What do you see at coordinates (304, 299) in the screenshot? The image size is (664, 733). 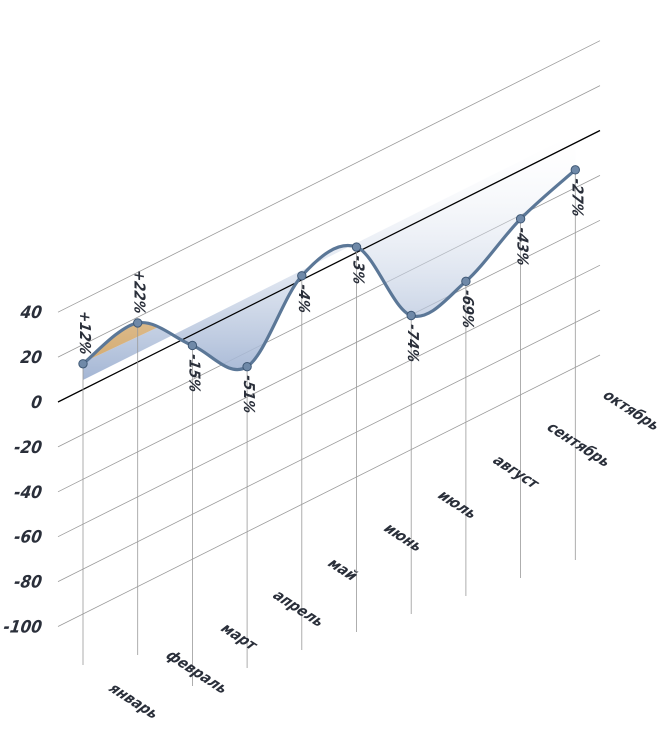 I see `value-label: -4%` at bounding box center [304, 299].